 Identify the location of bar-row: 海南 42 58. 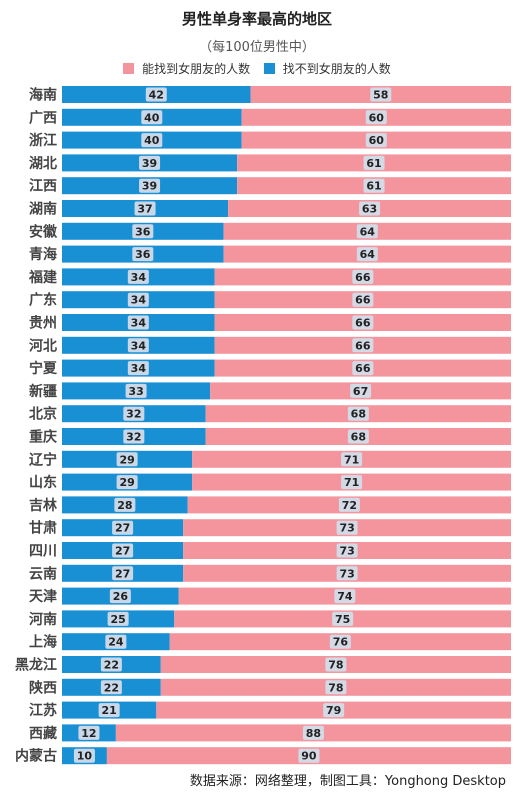
(270, 95).